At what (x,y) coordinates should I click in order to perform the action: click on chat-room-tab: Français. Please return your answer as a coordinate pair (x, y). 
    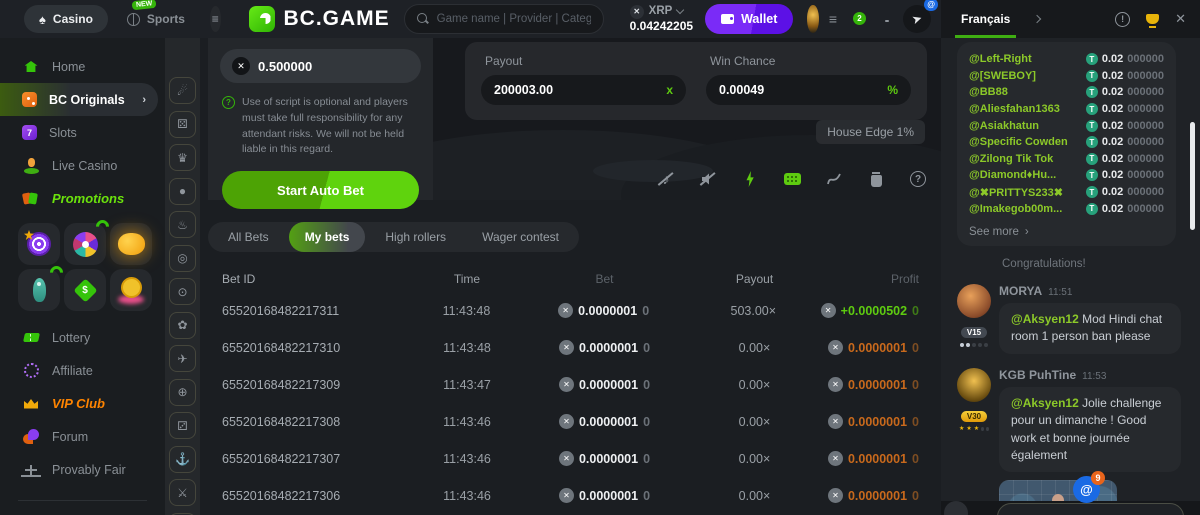
    Looking at the image, I should click on (986, 19).